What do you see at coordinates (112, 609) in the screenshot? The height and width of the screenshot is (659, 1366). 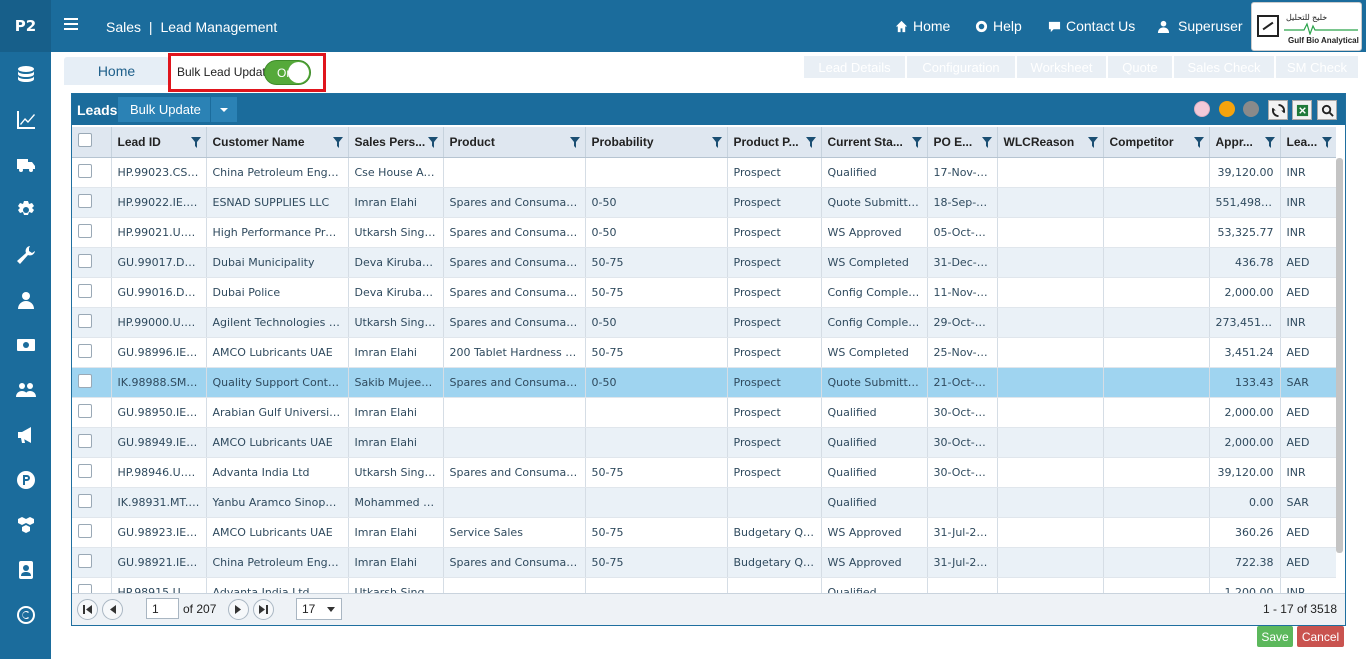 I see `prev-page-button` at bounding box center [112, 609].